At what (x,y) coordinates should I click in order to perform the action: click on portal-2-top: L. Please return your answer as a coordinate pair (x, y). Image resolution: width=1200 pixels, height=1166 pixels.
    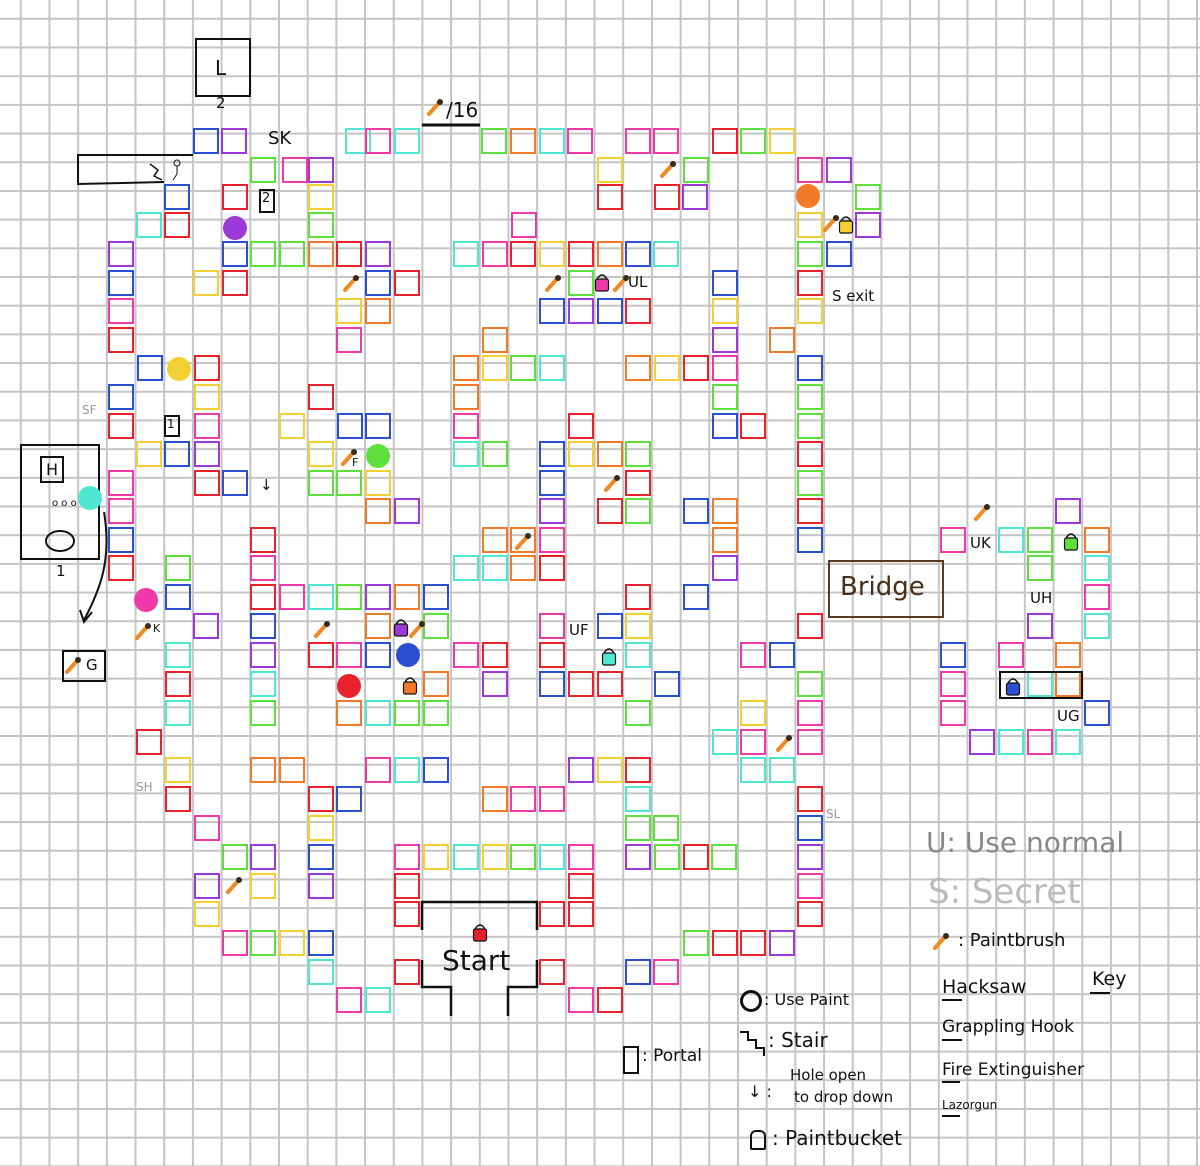
    Looking at the image, I should click on (223, 67).